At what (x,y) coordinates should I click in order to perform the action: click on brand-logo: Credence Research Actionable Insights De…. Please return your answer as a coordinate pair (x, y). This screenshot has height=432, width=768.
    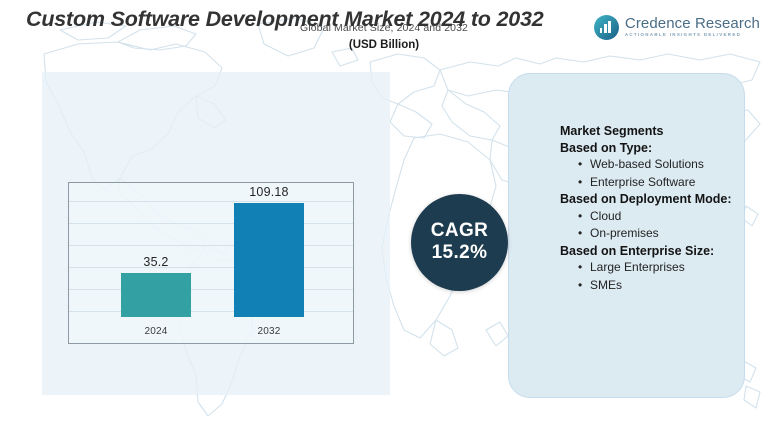
    Looking at the image, I should click on (676, 27).